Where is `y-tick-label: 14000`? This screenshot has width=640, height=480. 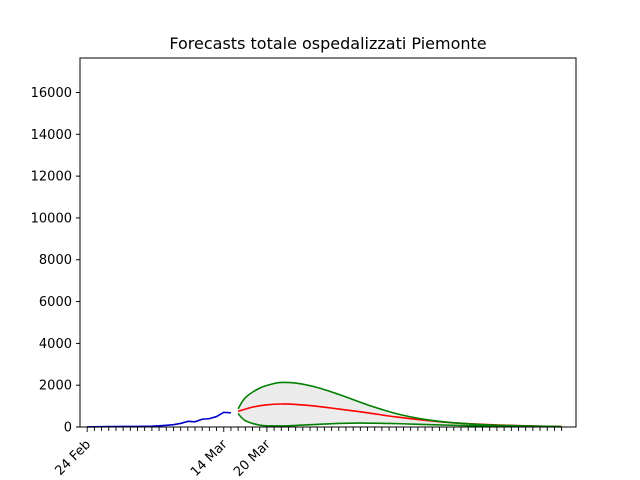 y-tick-label: 14000 is located at coordinates (51, 135).